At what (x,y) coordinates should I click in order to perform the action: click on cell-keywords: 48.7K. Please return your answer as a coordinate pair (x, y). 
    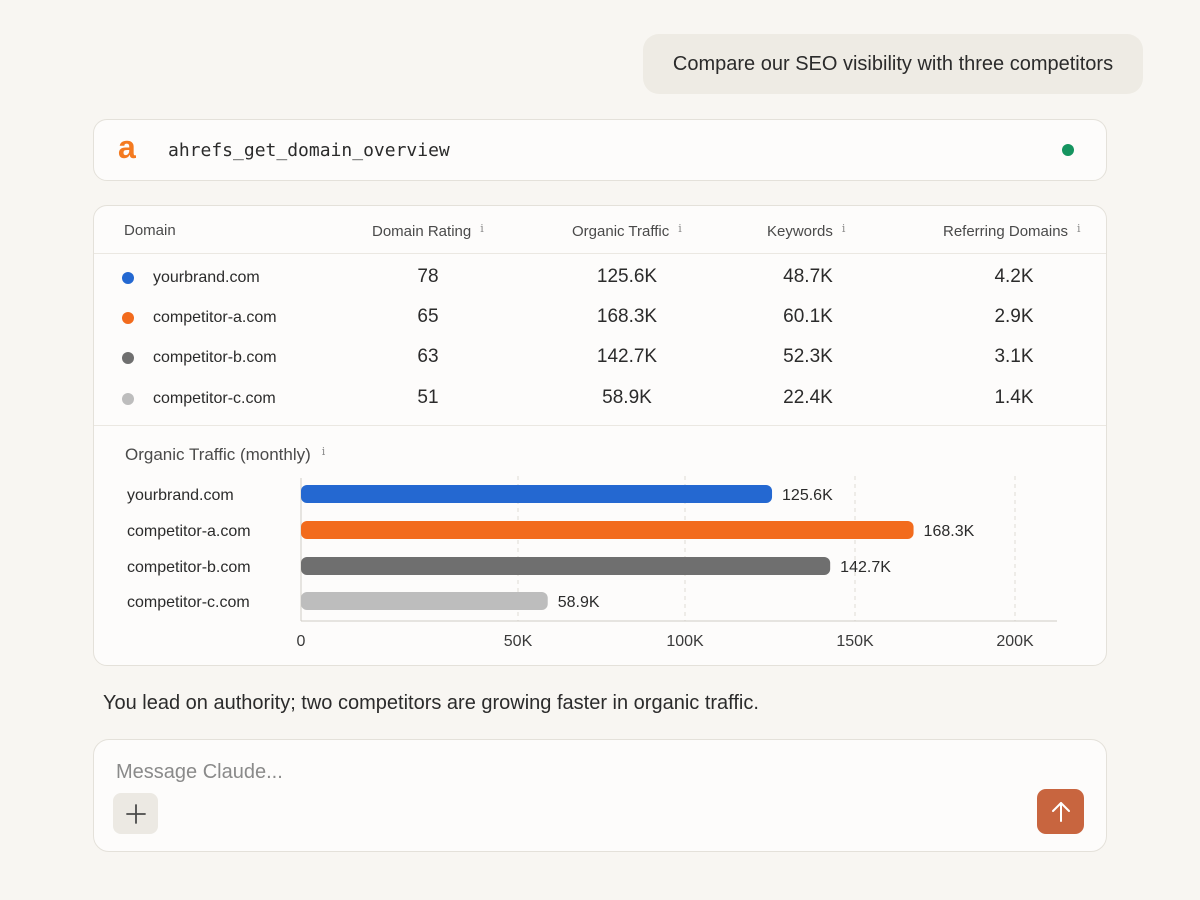
    Looking at the image, I should click on (808, 276).